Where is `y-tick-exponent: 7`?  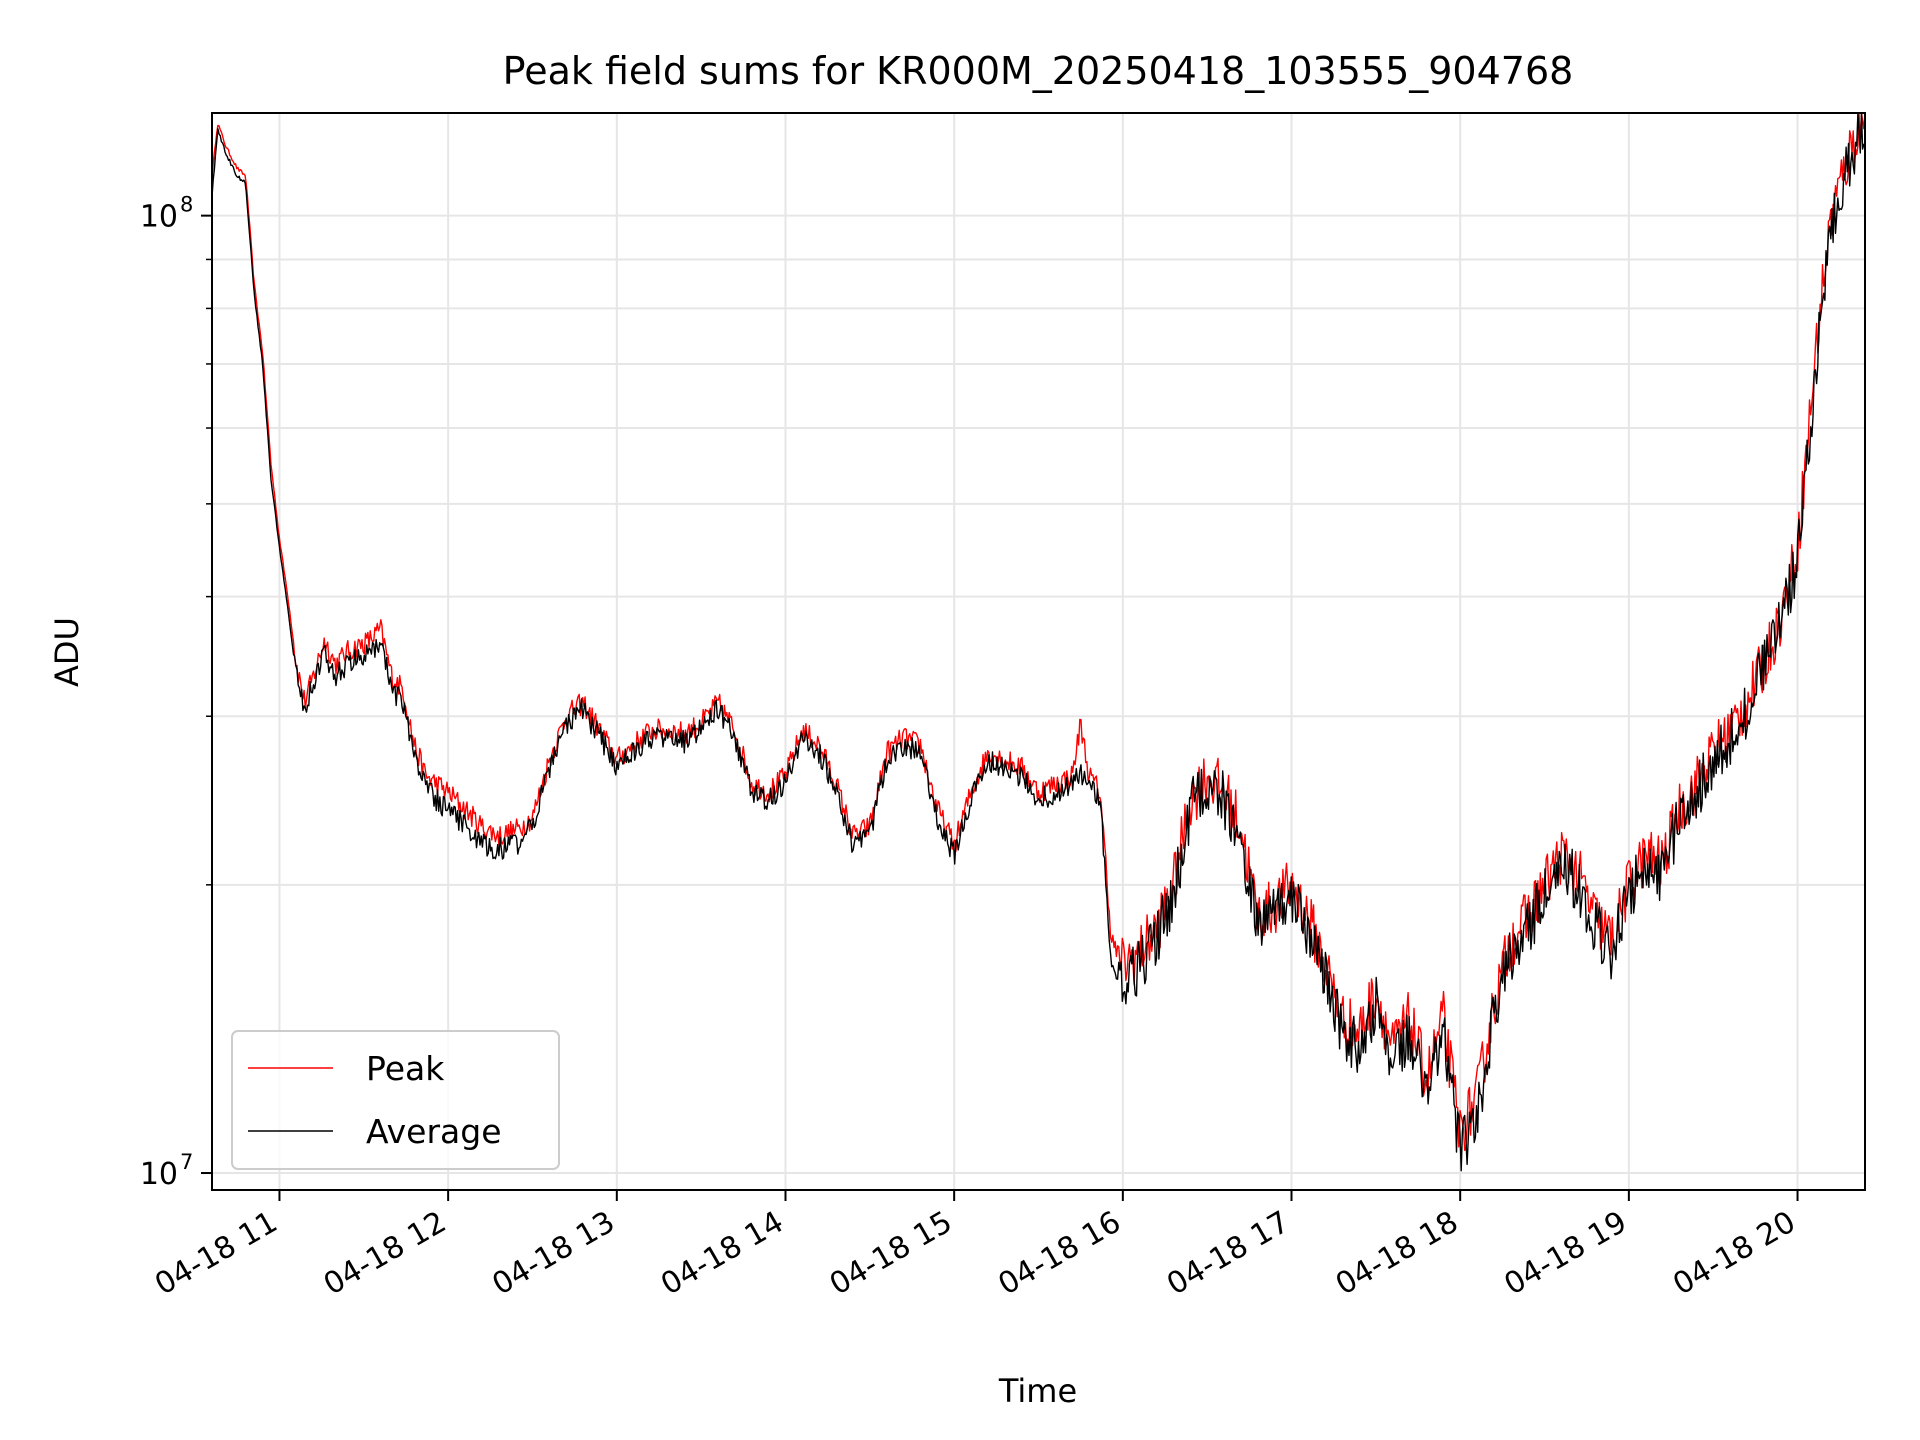
y-tick-exponent: 7 is located at coordinates (186, 1162).